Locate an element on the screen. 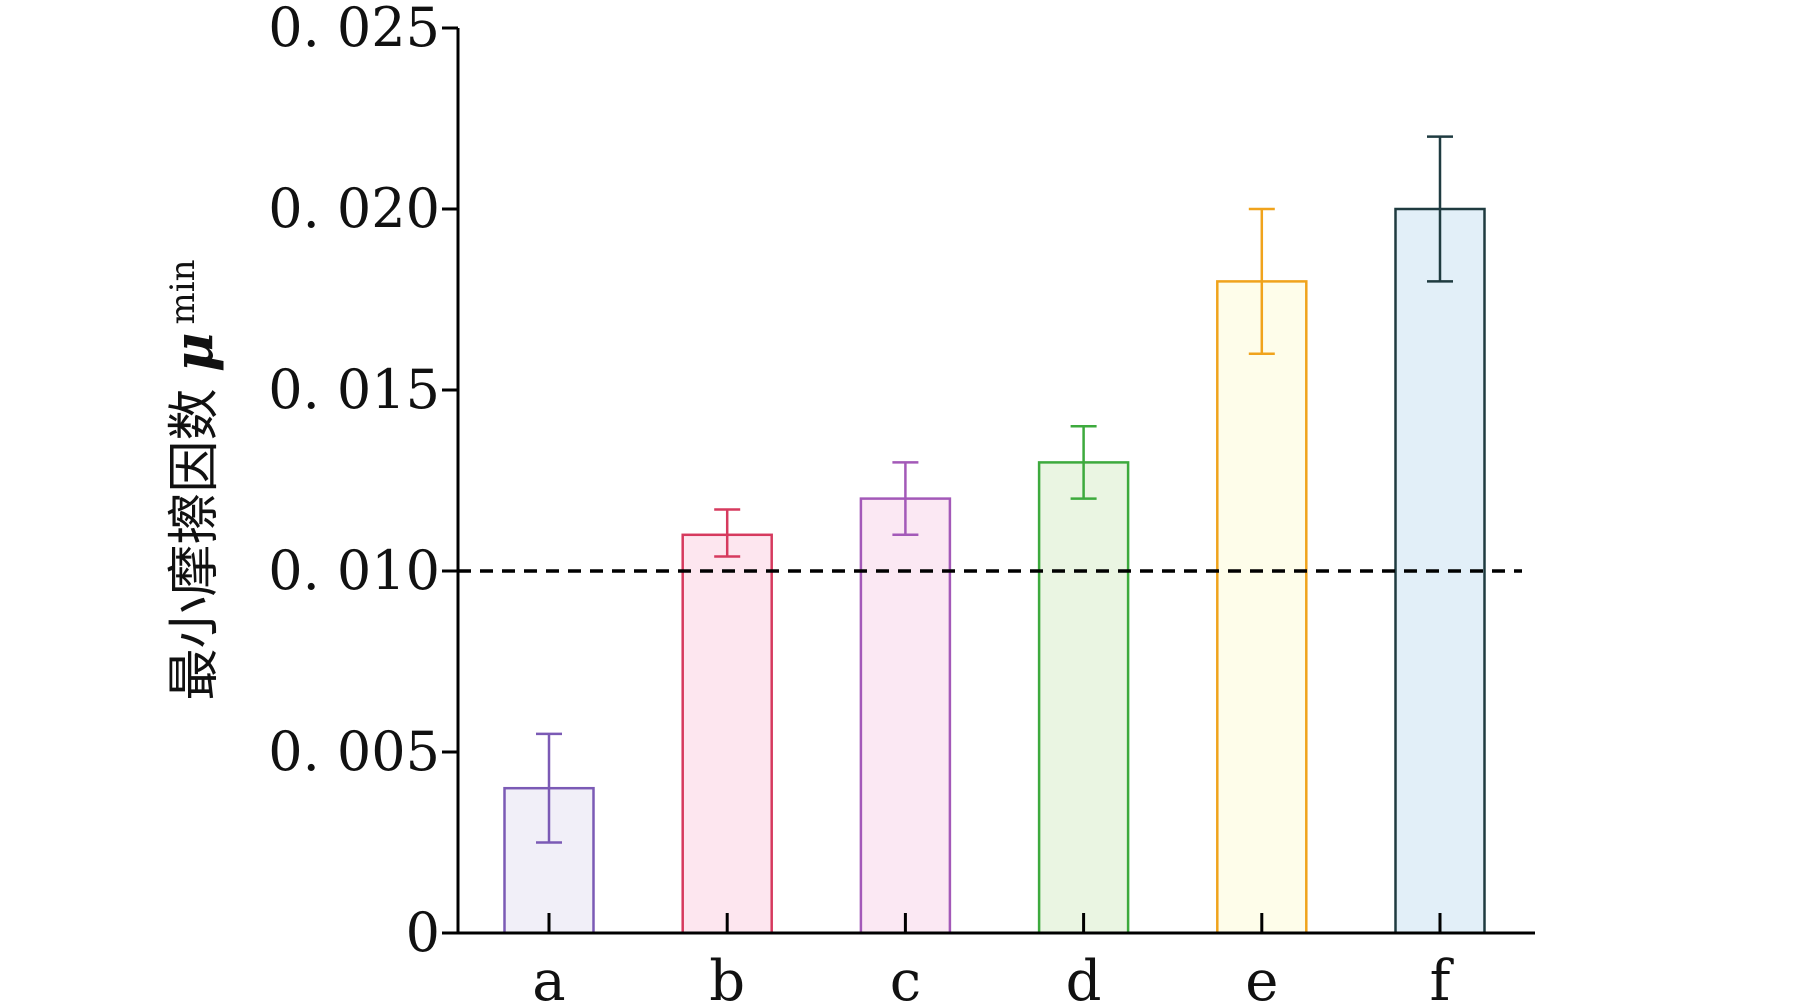 The height and width of the screenshot is (1005, 1819). y-tick-label: 0. 025 is located at coordinates (354, 29).